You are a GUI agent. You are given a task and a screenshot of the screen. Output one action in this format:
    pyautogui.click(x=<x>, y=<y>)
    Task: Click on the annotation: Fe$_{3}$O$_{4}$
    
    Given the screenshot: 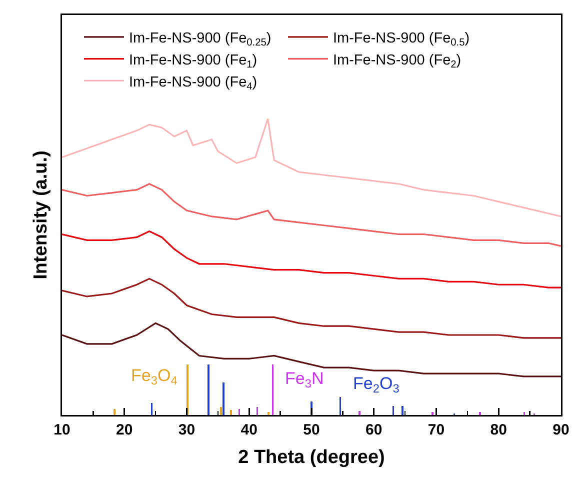 What is the action you would take?
    pyautogui.click(x=154, y=377)
    